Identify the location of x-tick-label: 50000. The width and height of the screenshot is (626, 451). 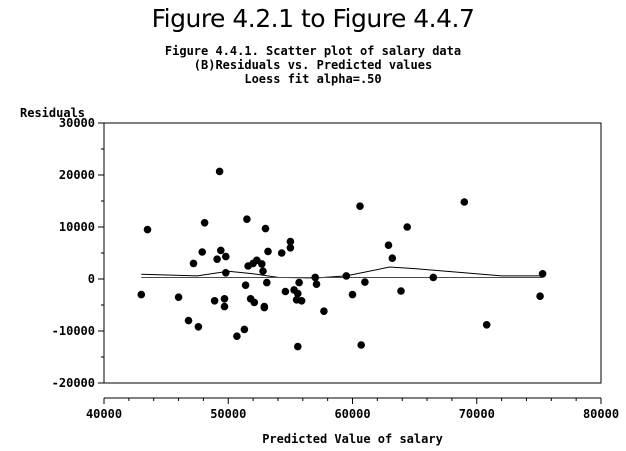
(228, 414).